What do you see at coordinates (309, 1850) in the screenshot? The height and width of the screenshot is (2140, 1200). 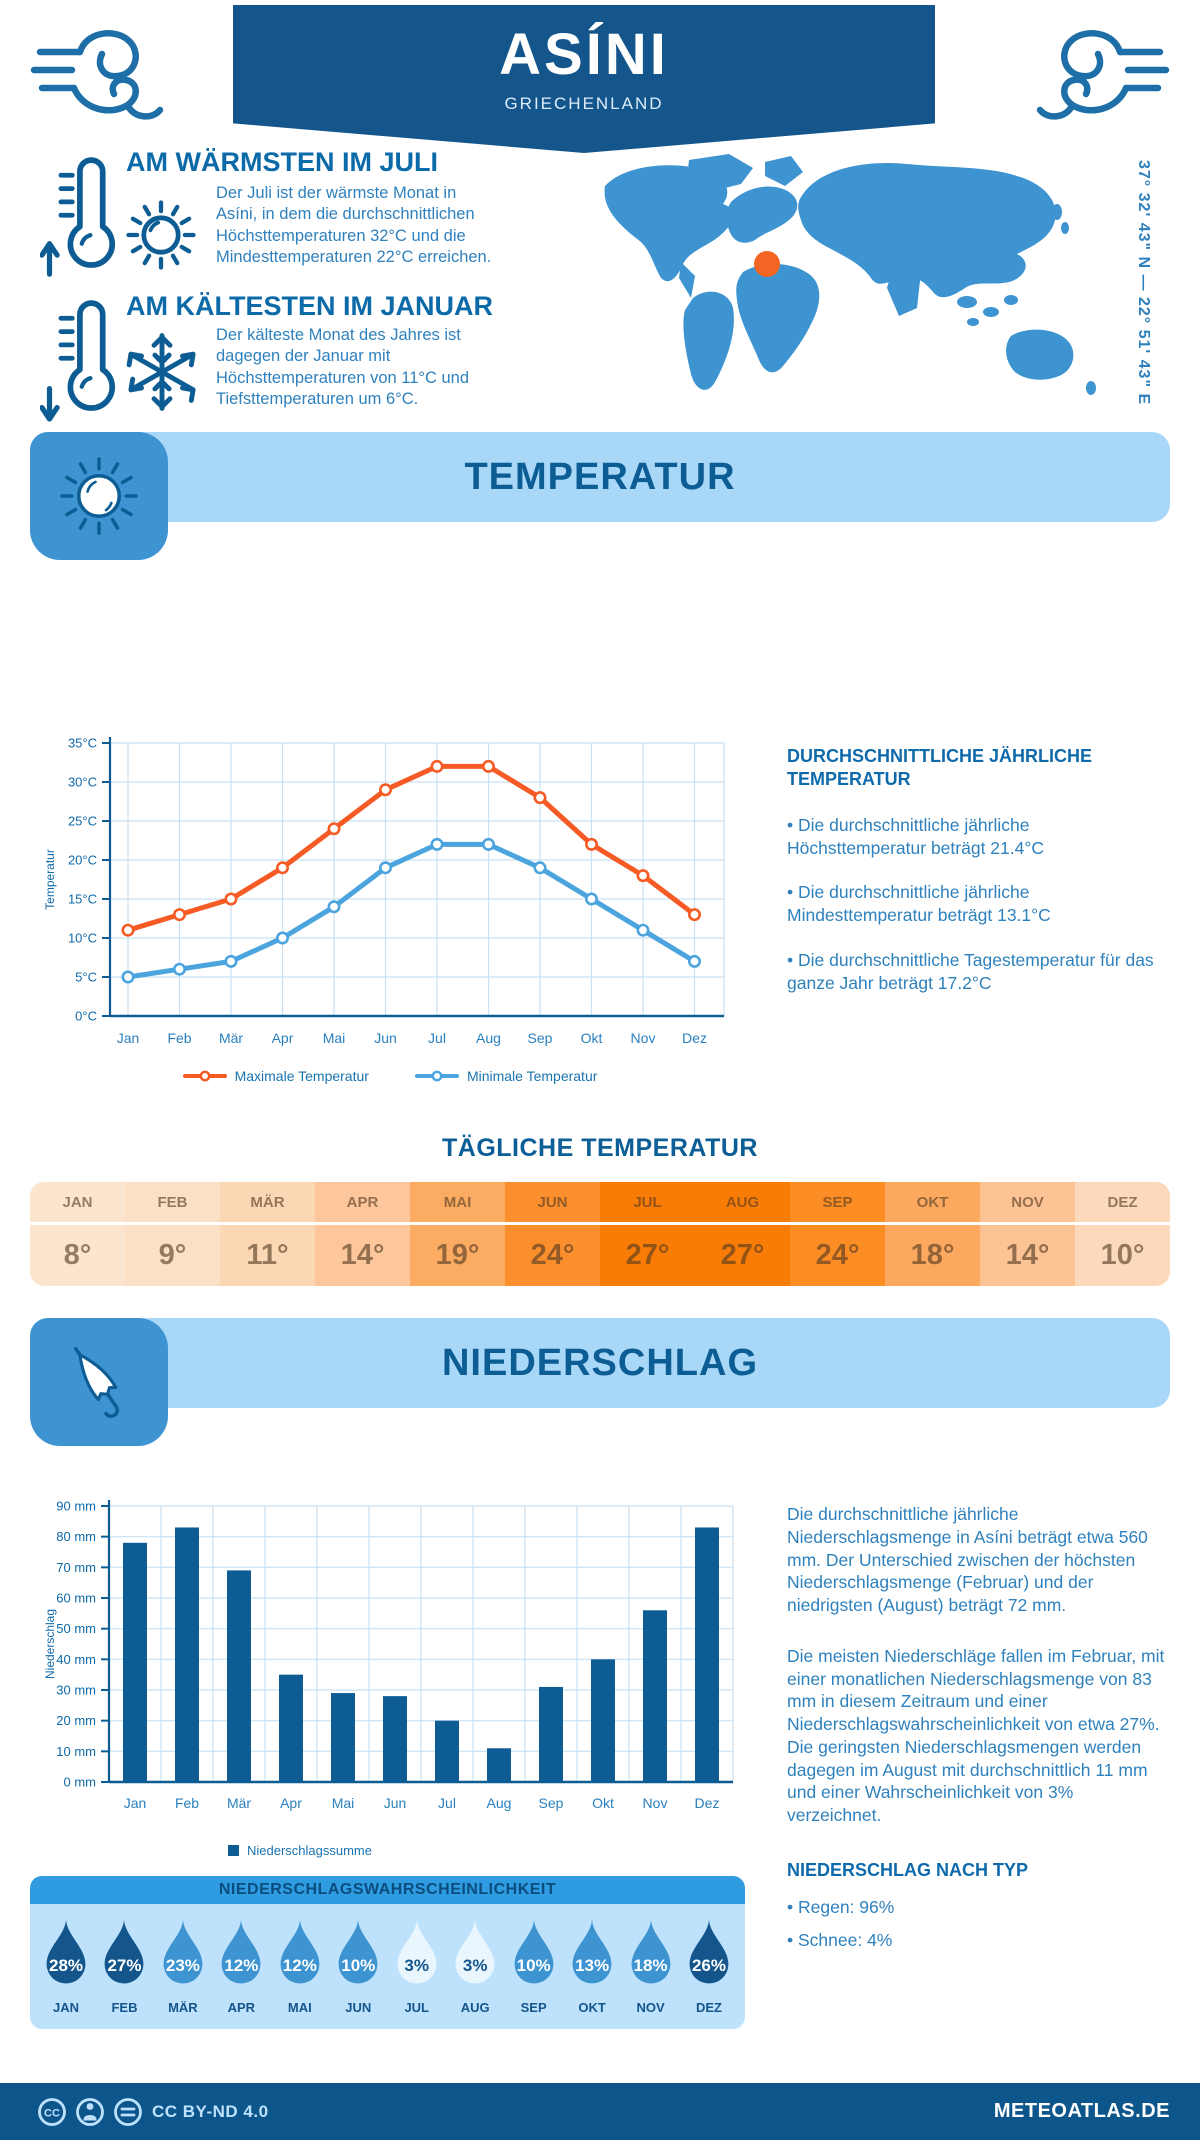 I see `legend-label: Niederschlagssumme` at bounding box center [309, 1850].